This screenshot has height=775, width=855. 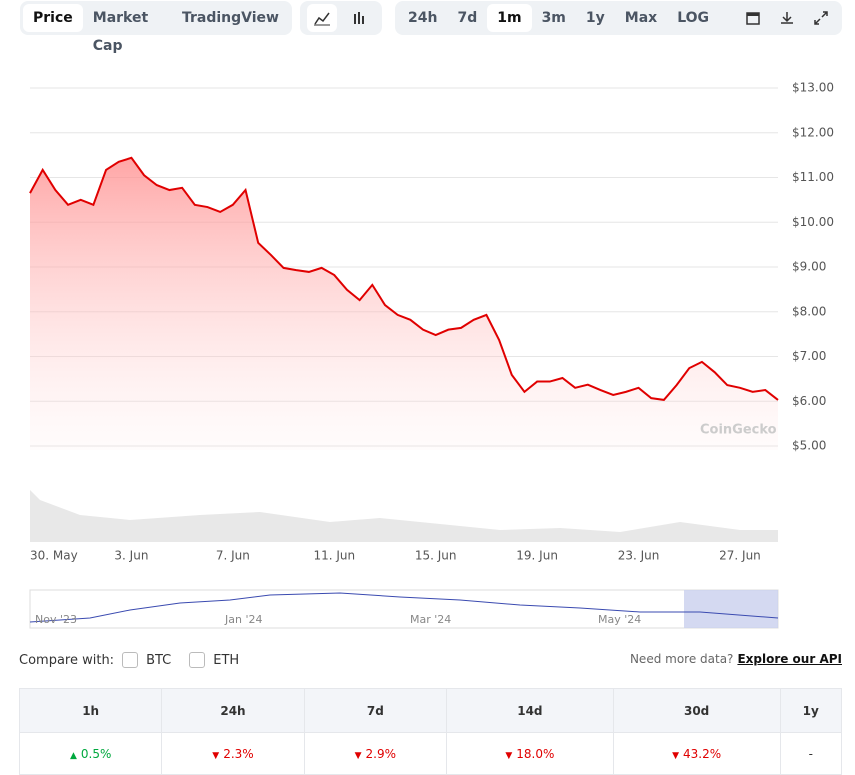 What do you see at coordinates (693, 18) in the screenshot?
I see `range-tab: LOG` at bounding box center [693, 18].